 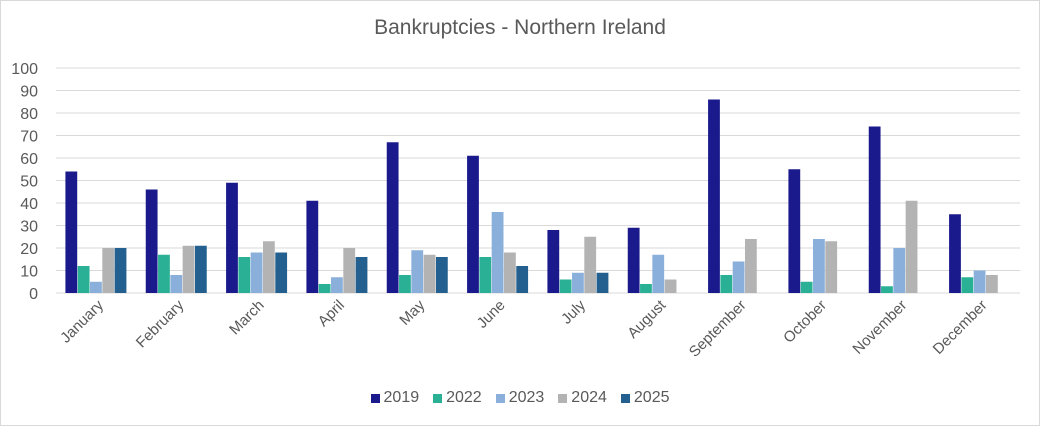 What do you see at coordinates (565, 286) in the screenshot?
I see `bar-2022-july` at bounding box center [565, 286].